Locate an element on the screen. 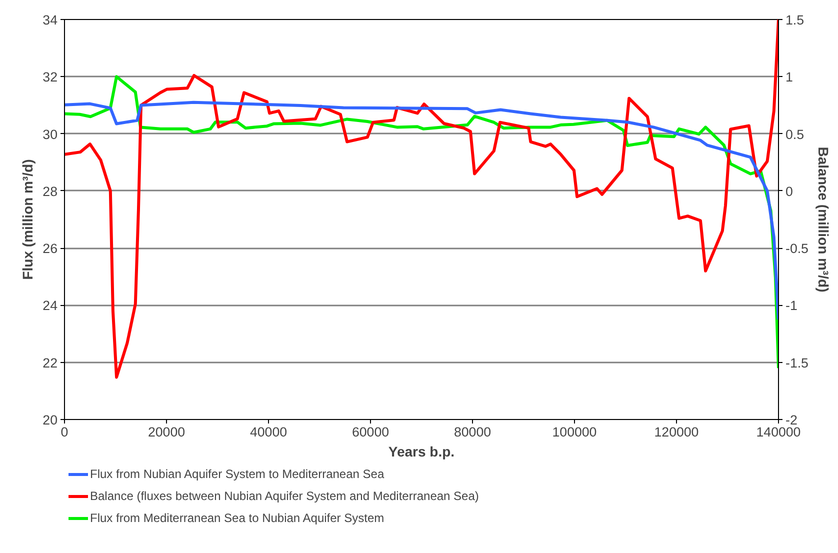 This screenshot has width=838, height=553. y2-tick-label: -0.5 is located at coordinates (797, 248).